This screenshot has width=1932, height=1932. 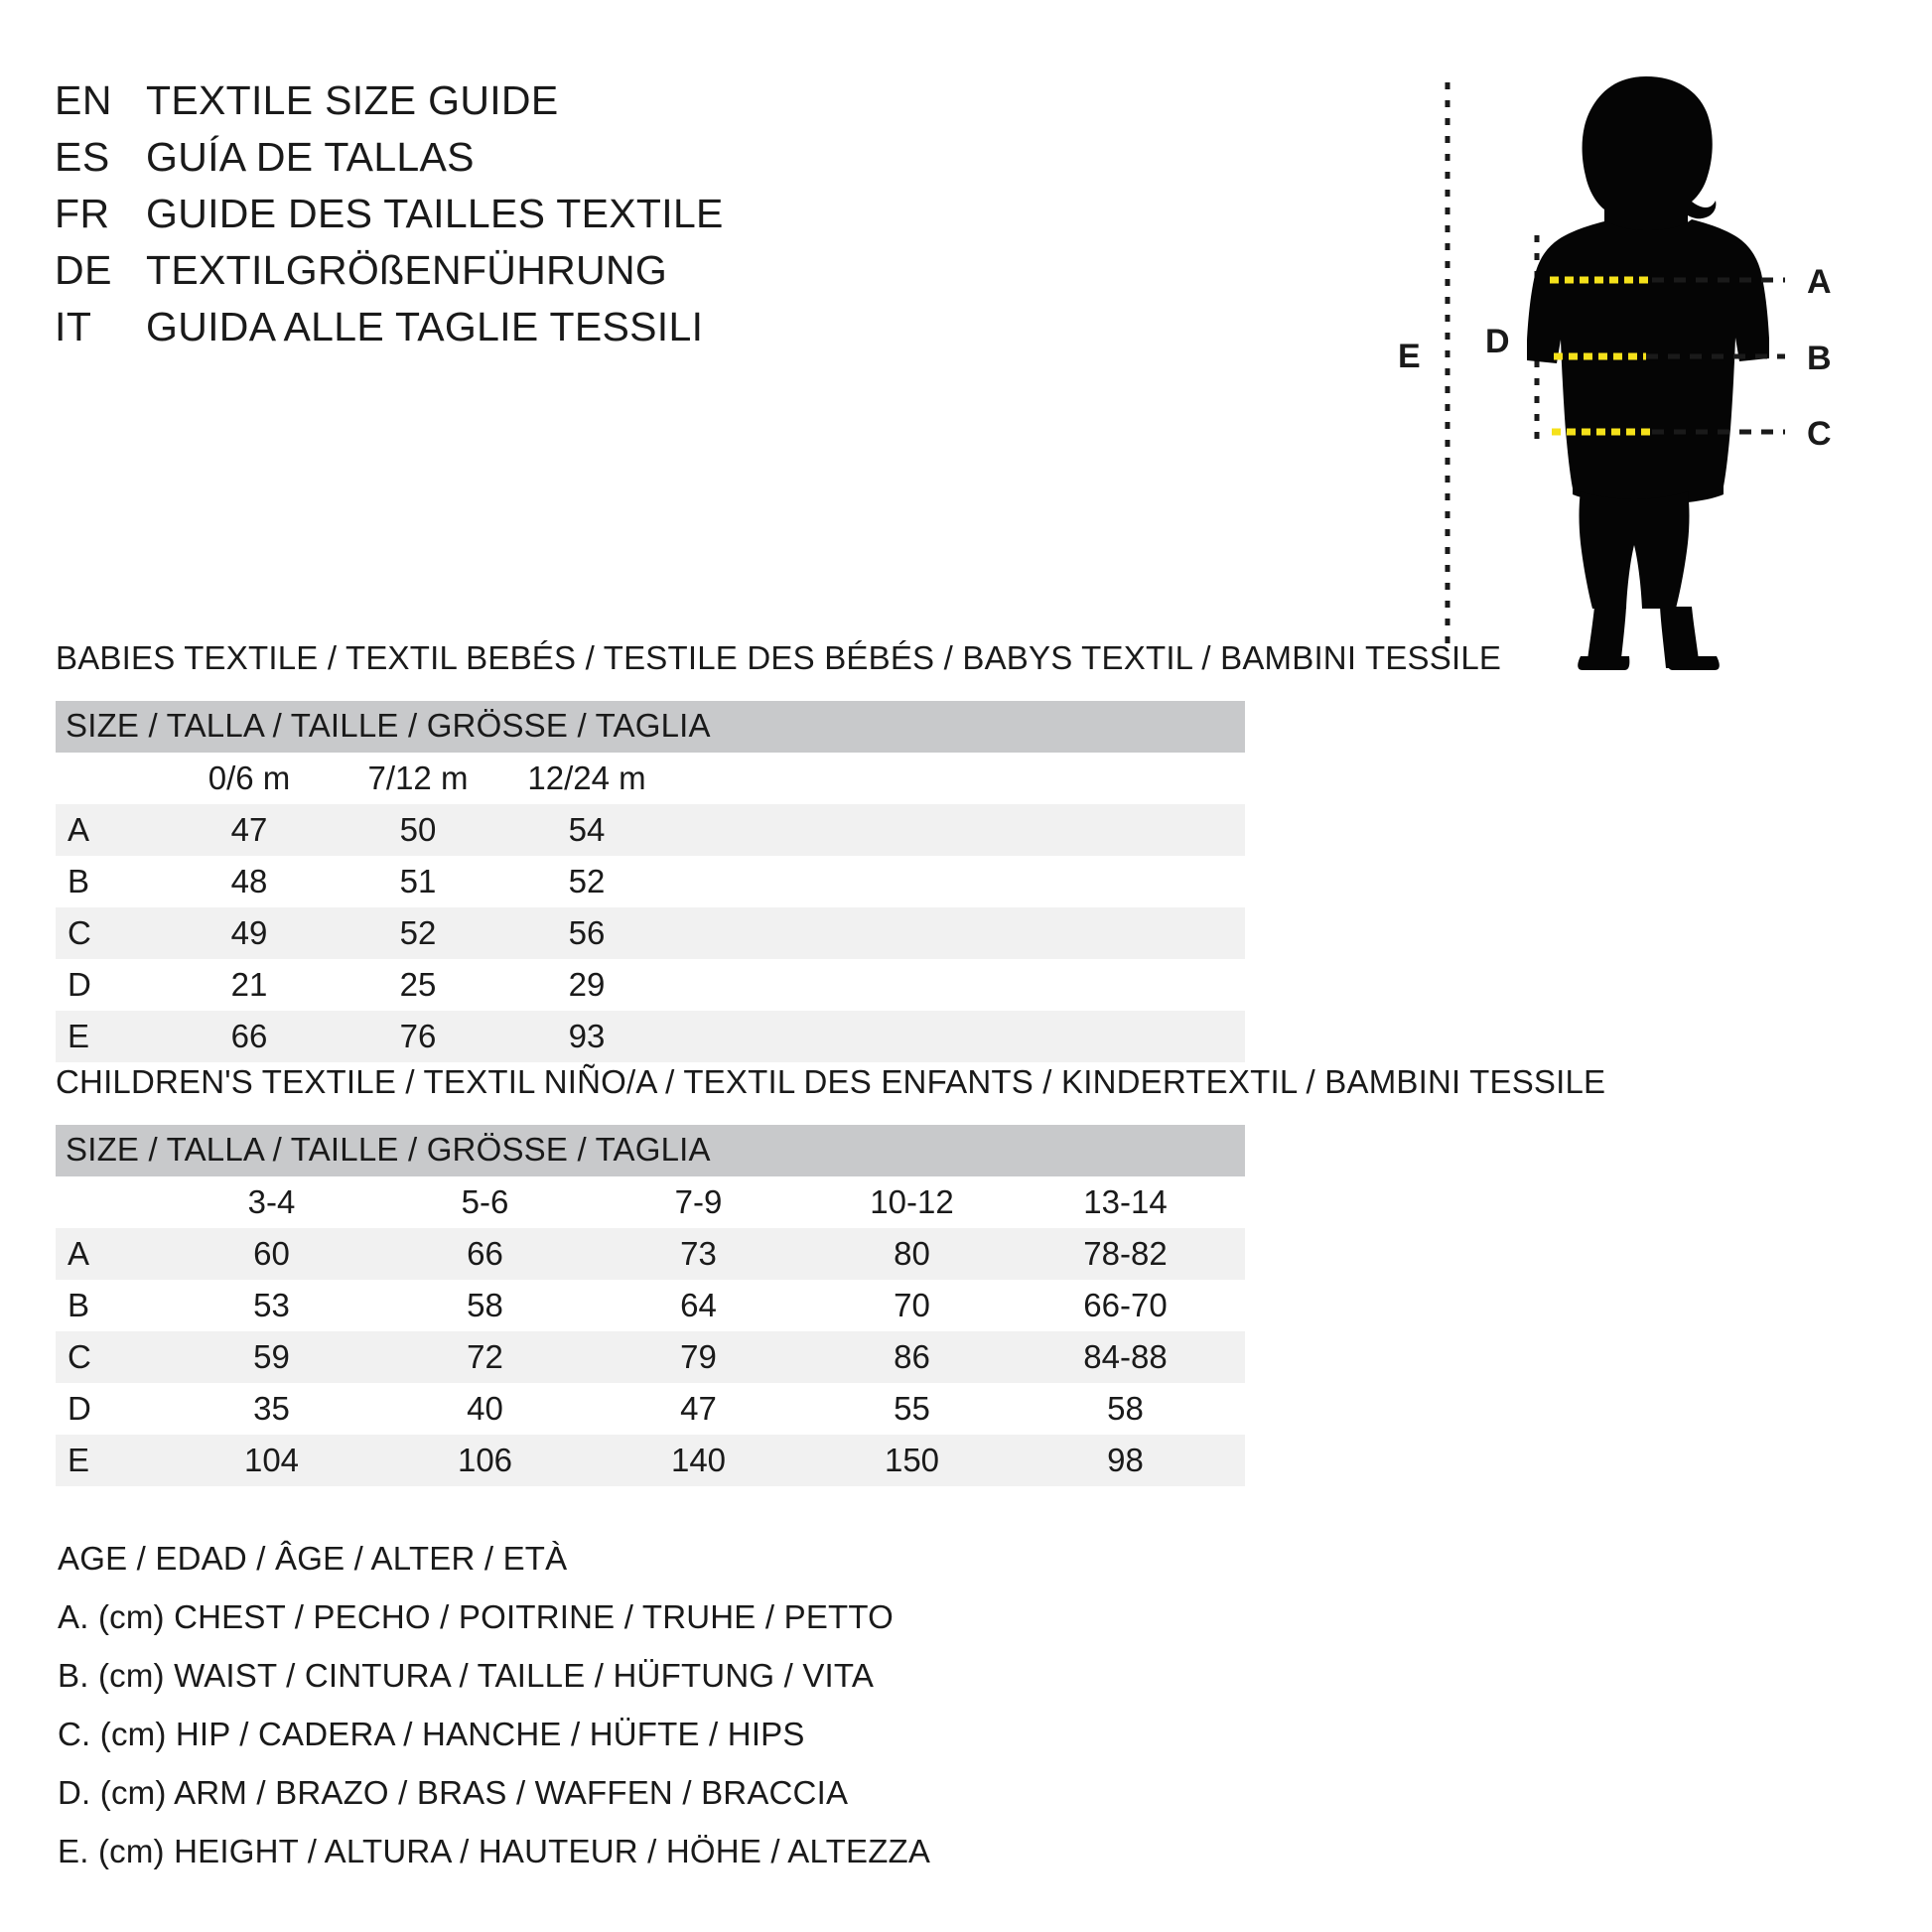 What do you see at coordinates (84, 270) in the screenshot?
I see `language-code: DE` at bounding box center [84, 270].